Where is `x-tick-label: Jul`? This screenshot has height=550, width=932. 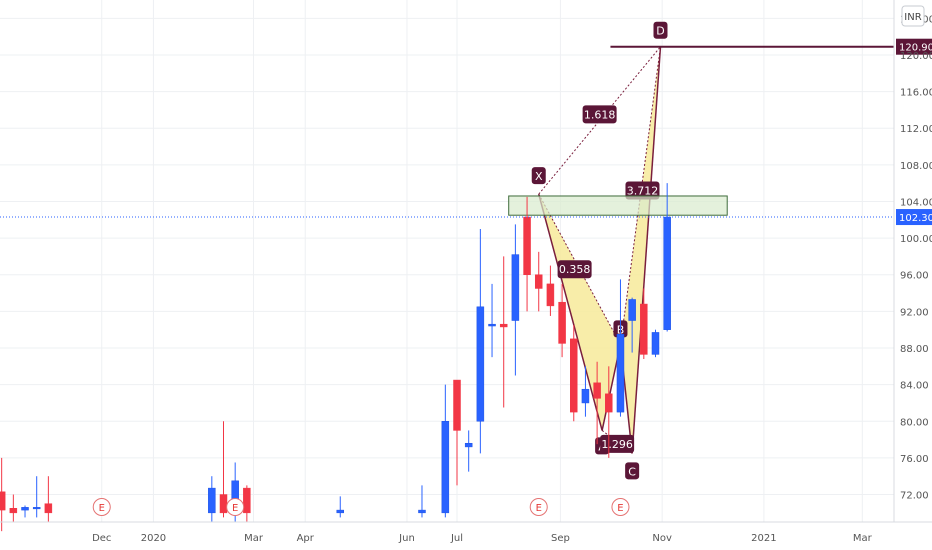 x-tick-label: Jul is located at coordinates (456, 538).